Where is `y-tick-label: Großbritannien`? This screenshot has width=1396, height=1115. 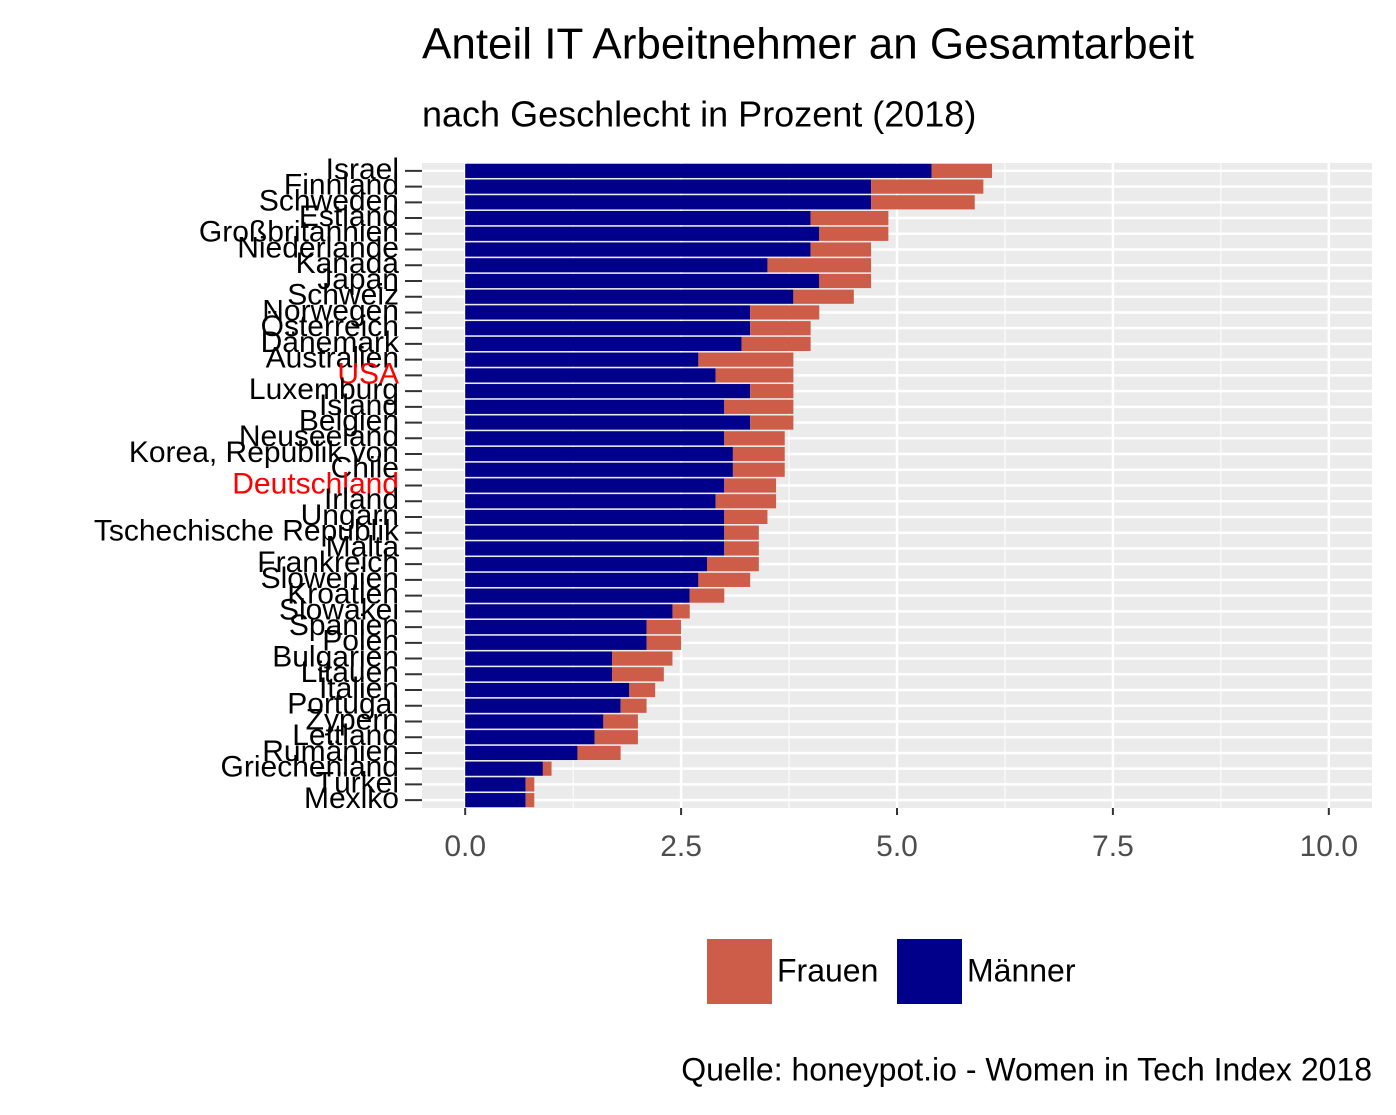
y-tick-label: Großbritannien is located at coordinates (299, 232).